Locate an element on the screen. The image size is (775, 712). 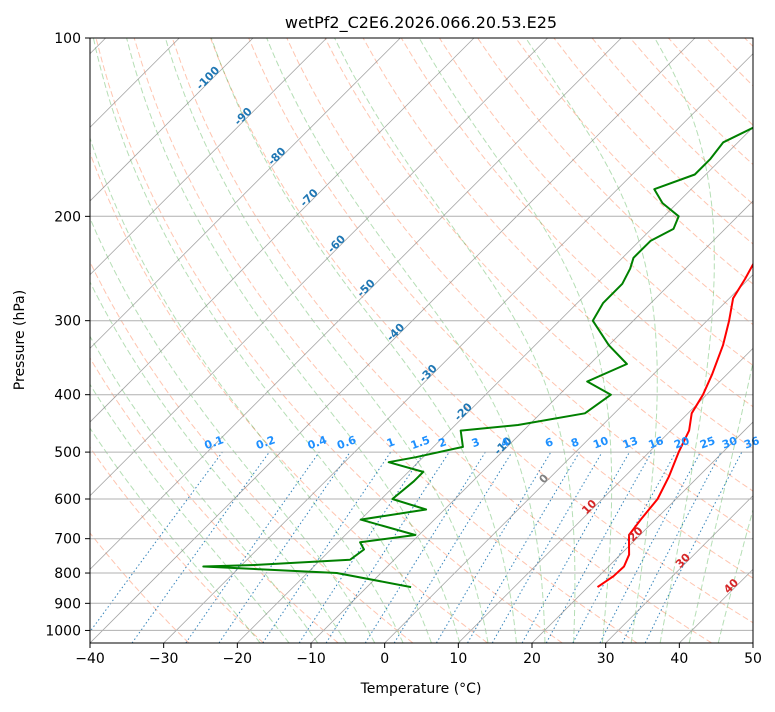
x-tick-label: −30 is located at coordinates (164, 659).